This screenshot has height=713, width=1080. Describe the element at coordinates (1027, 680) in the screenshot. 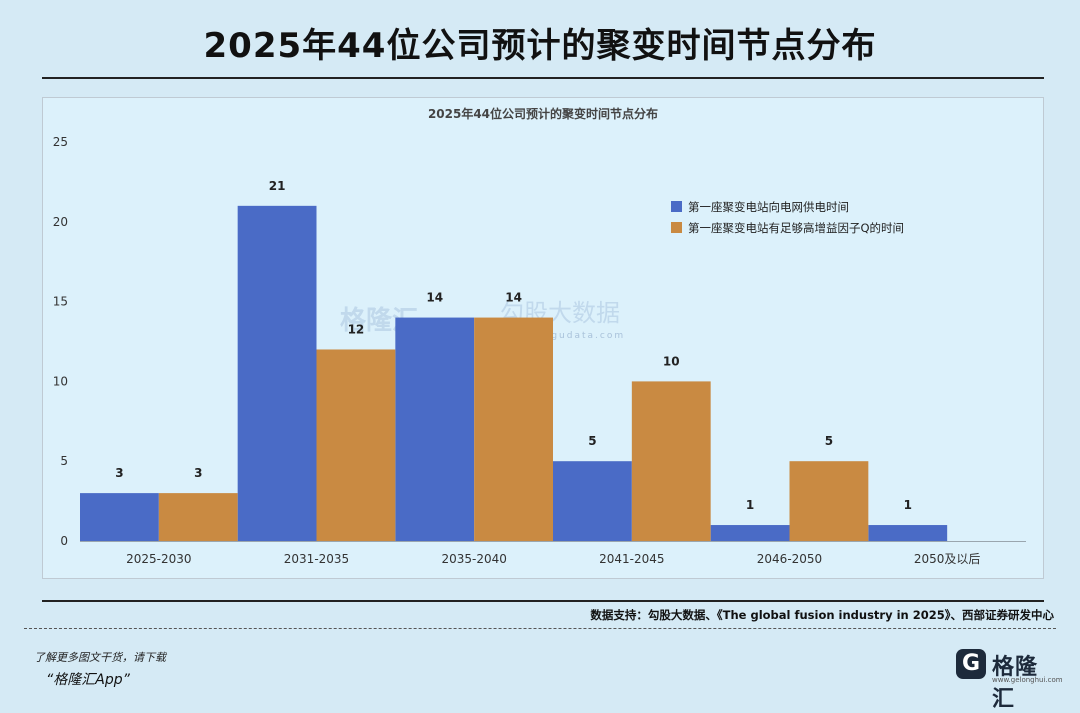

I see `logo-url: www.gelonghui.com` at that location.